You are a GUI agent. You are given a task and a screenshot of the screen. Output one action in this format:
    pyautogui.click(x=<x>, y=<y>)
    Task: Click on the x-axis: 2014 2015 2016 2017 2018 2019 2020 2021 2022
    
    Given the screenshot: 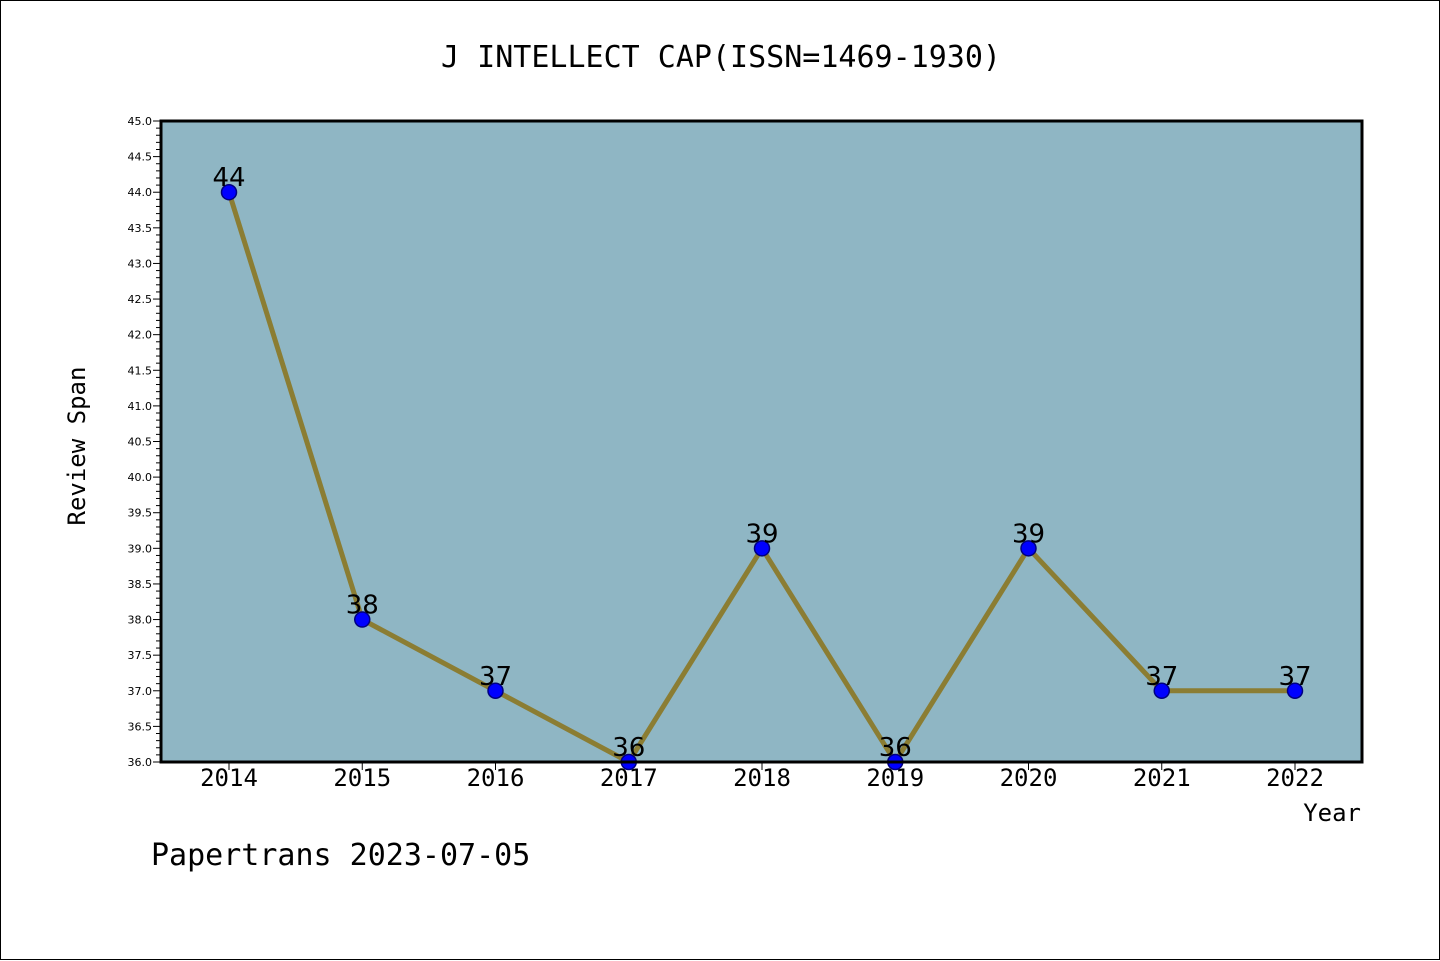 What is the action you would take?
    pyautogui.click(x=762, y=777)
    